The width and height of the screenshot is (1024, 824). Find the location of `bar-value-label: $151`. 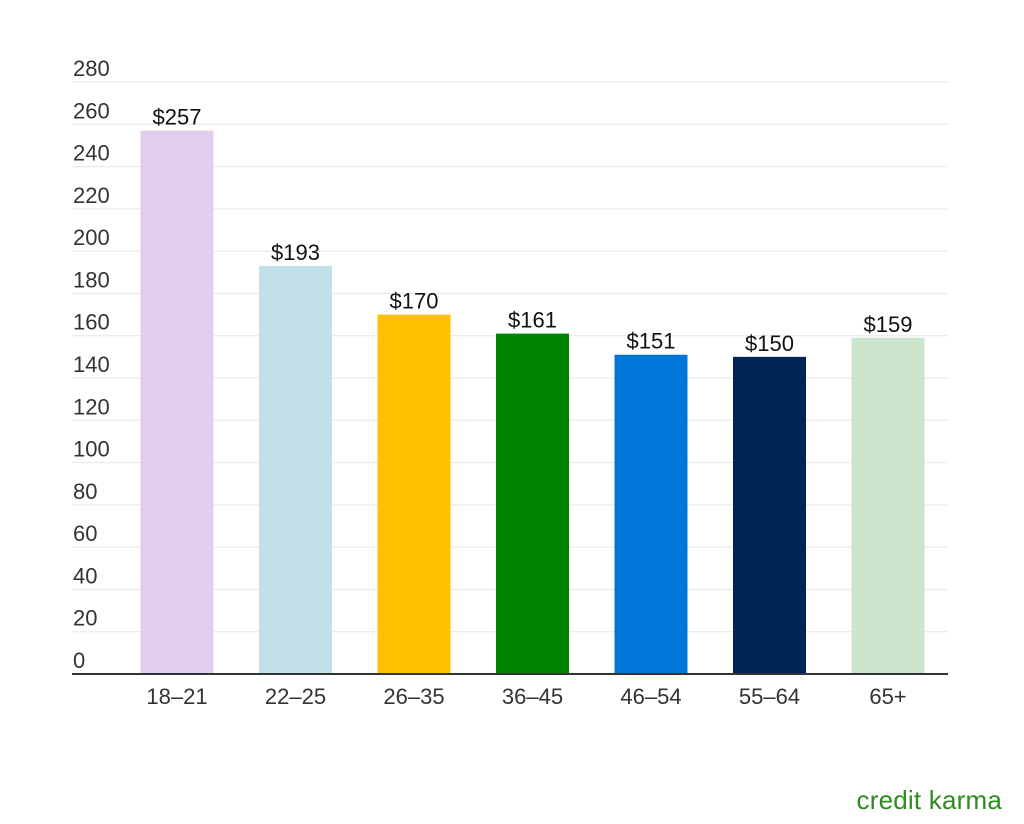

bar-value-label: $151 is located at coordinates (651, 341).